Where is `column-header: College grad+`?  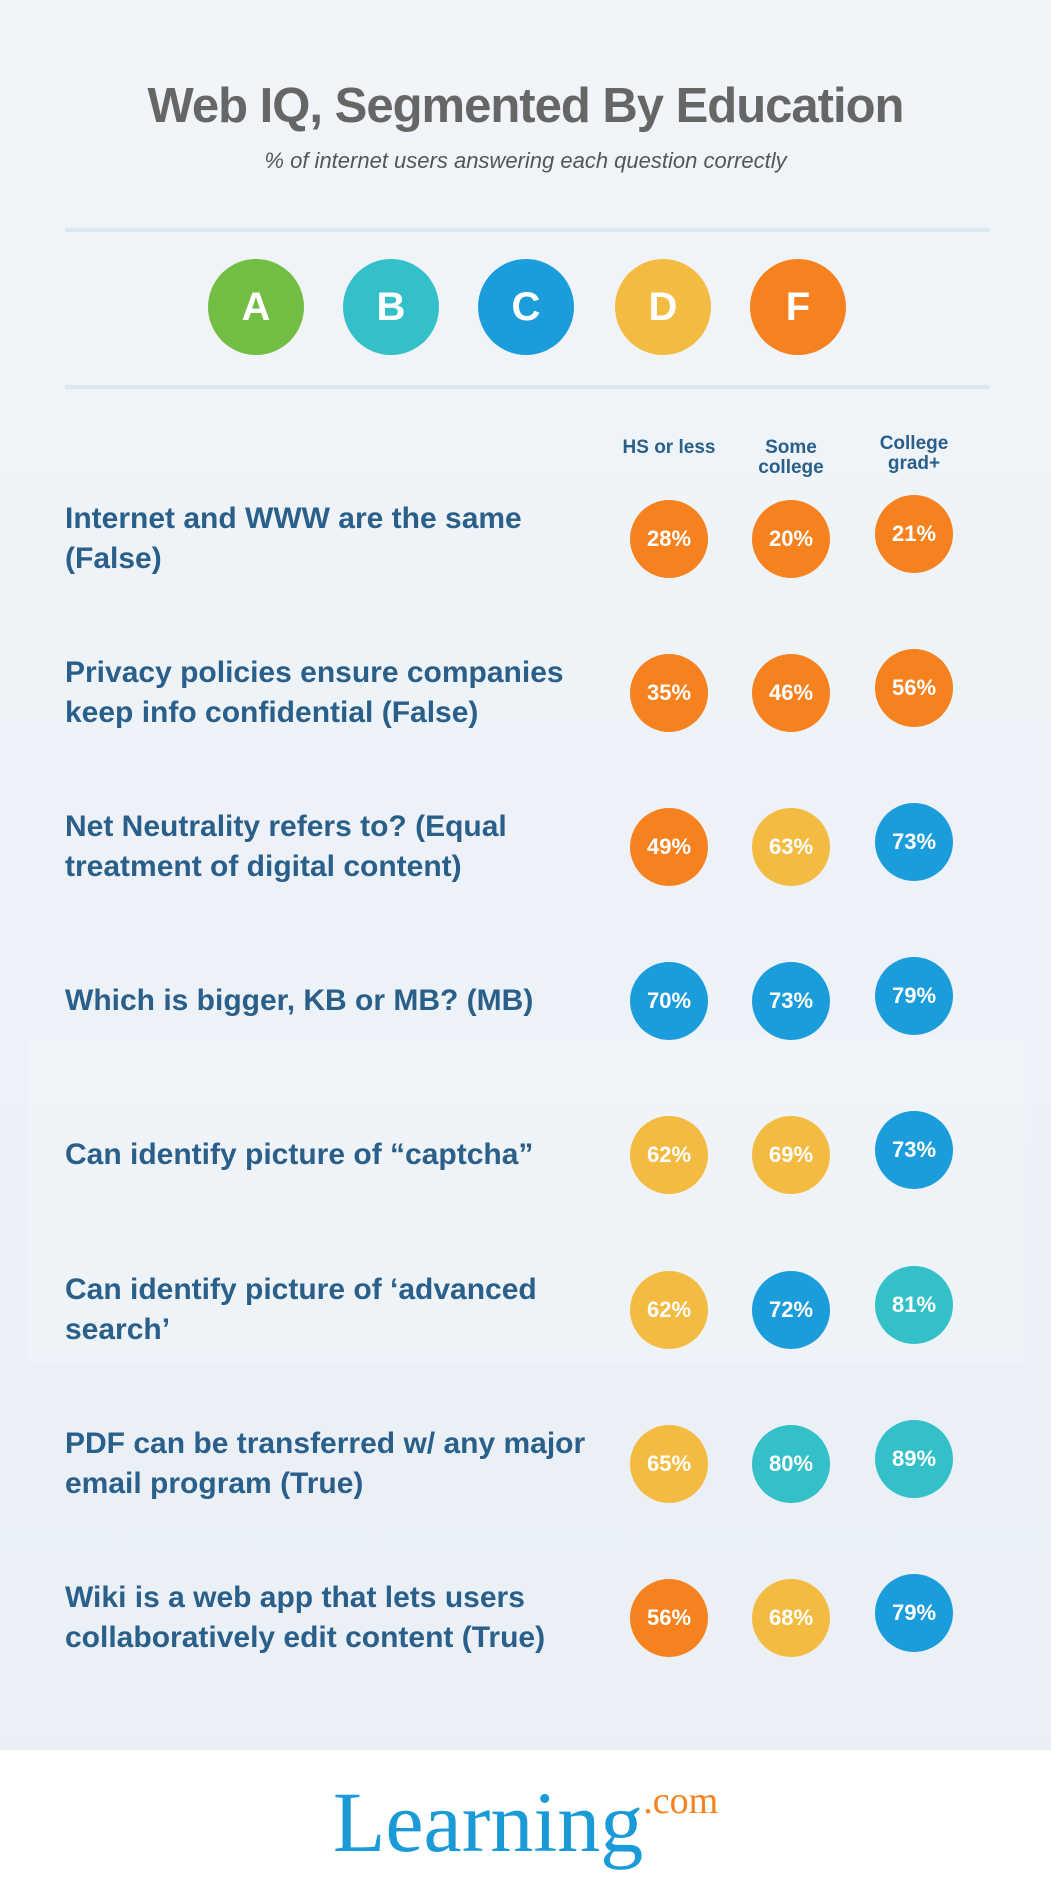 column-header: College grad+ is located at coordinates (914, 453).